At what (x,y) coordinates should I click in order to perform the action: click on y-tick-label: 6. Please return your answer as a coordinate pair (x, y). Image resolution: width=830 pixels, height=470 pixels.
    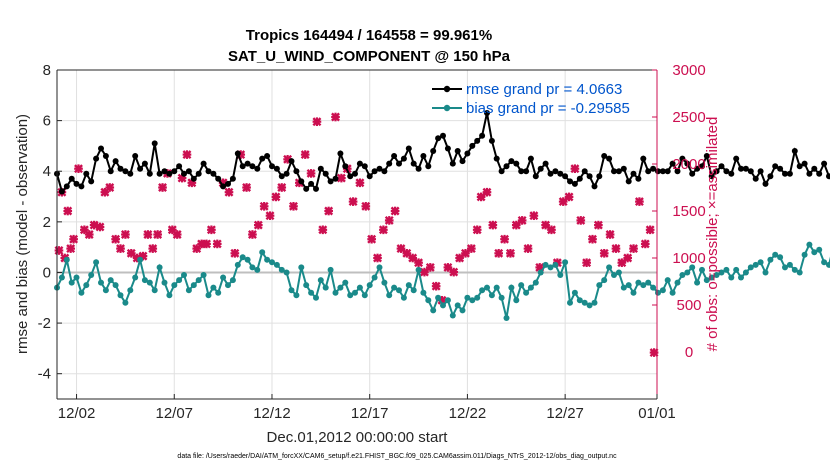
    Looking at the image, I should click on (47, 121).